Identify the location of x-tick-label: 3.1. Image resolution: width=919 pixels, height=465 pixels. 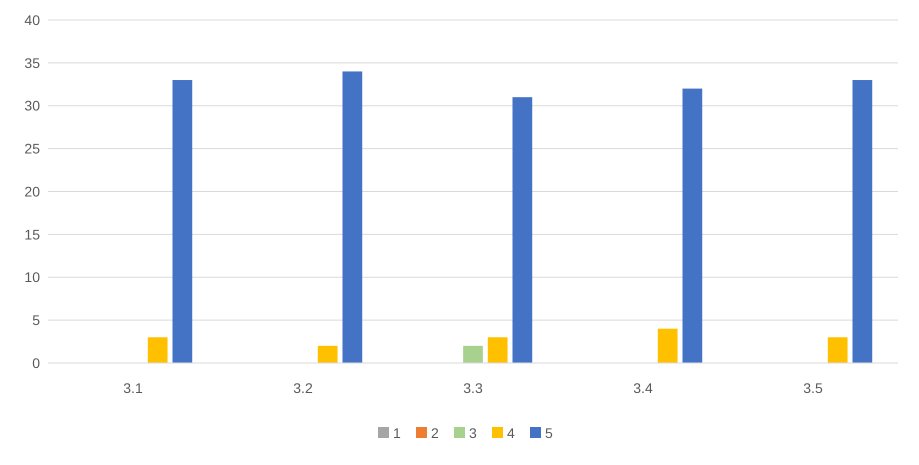
(133, 388).